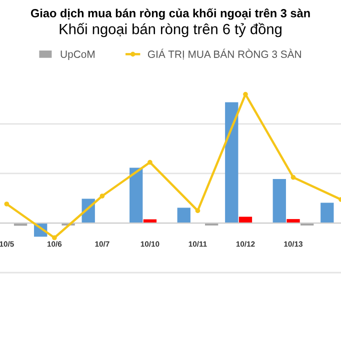  Describe the element at coordinates (224, 54) in the screenshot. I see `legend-label: GIÁ TRỊ MUA BÁN RÒNG 3 SÀN` at that location.